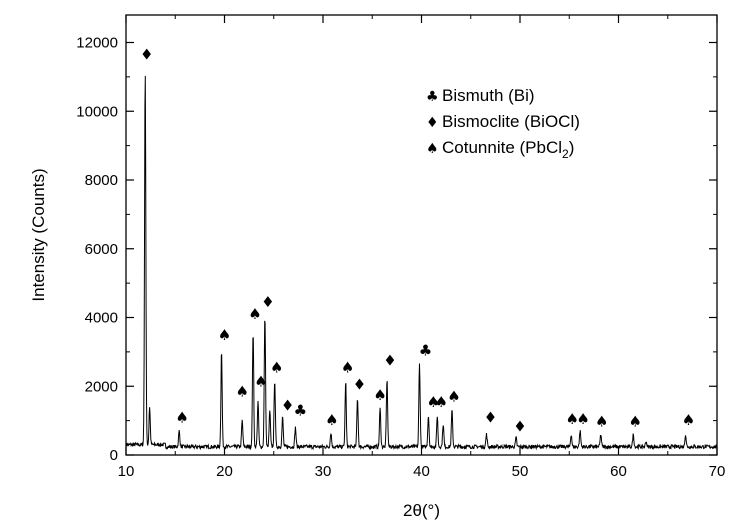 The width and height of the screenshot is (729, 522). What do you see at coordinates (421, 510) in the screenshot?
I see `x-axis-title: 2θ(°)` at bounding box center [421, 510].